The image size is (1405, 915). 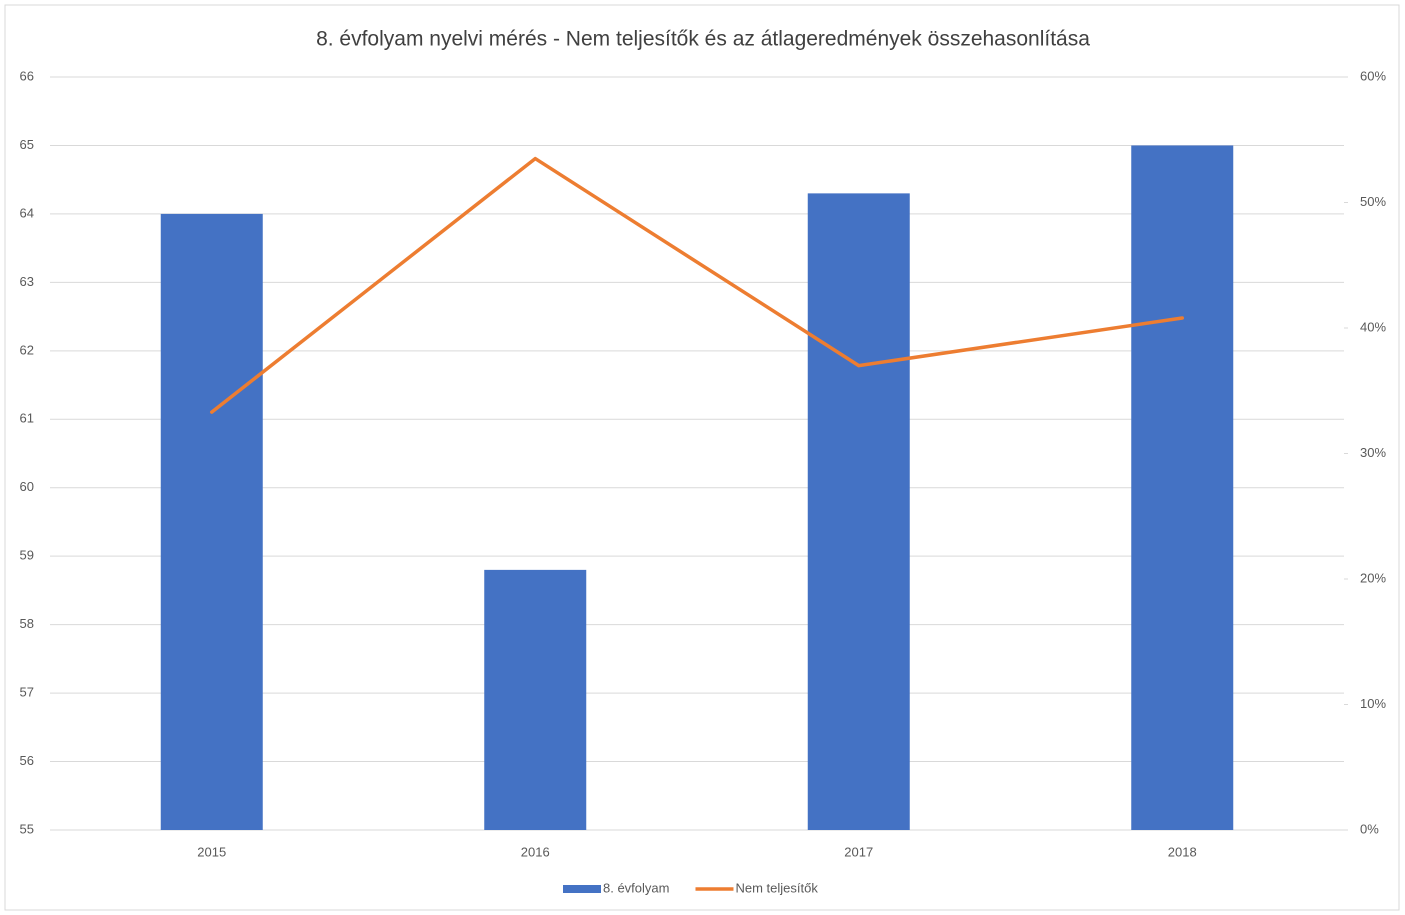 I want to click on y-tick-label: 63, so click(x=27, y=281).